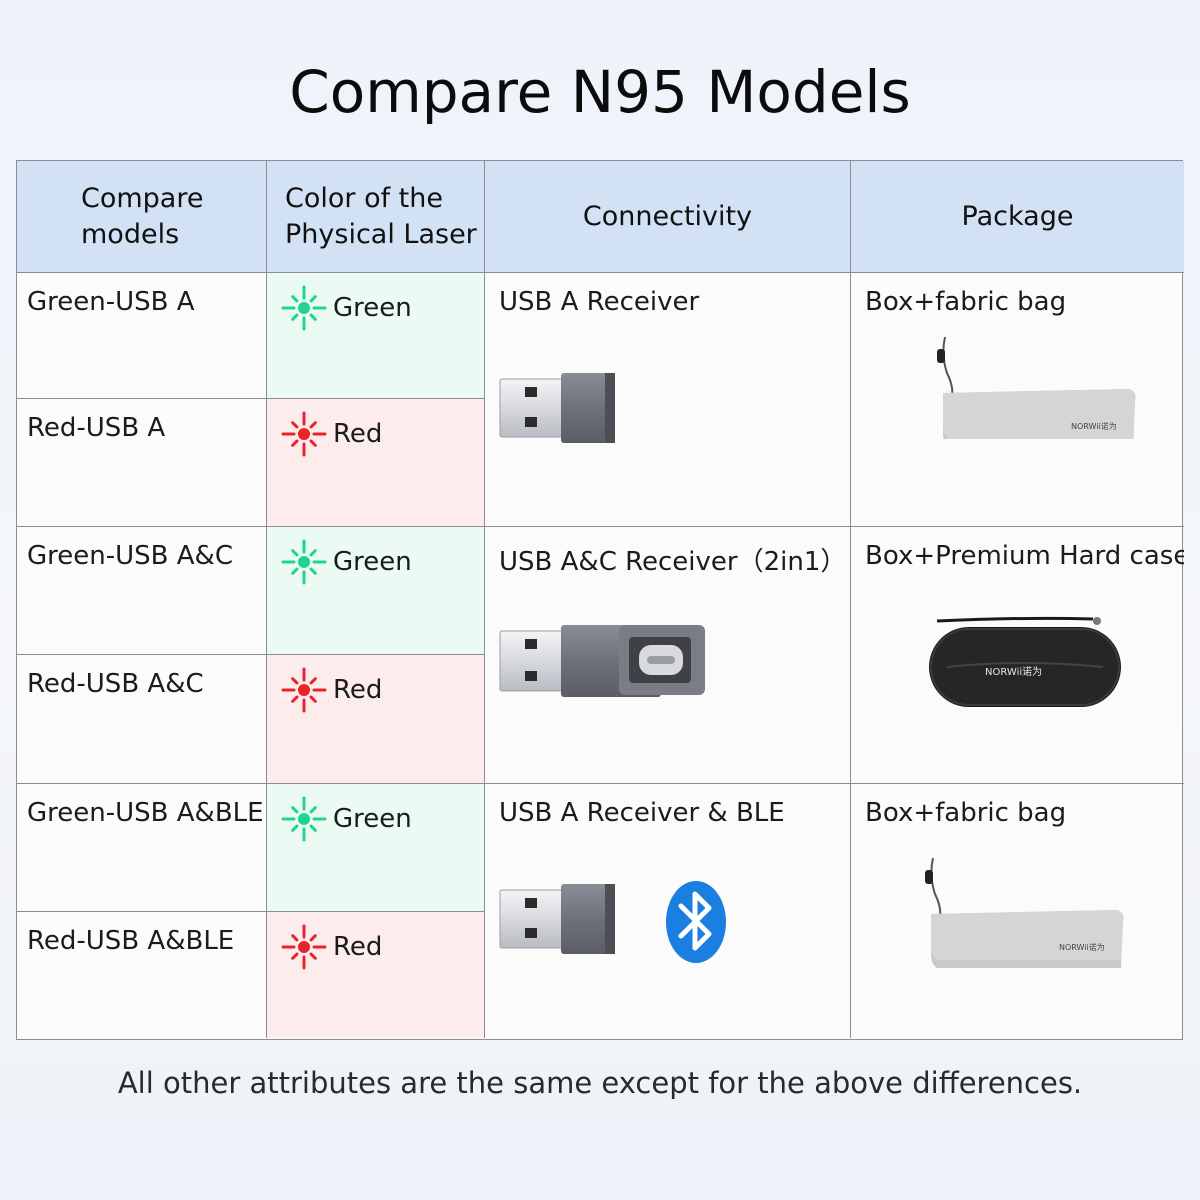  What do you see at coordinates (142, 975) in the screenshot?
I see `table-row-model: Red-USB A&BLE` at bounding box center [142, 975].